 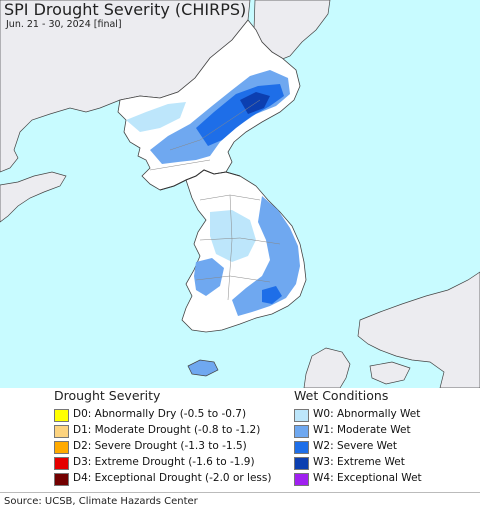 I want to click on shandong-land, so click(x=33, y=197).